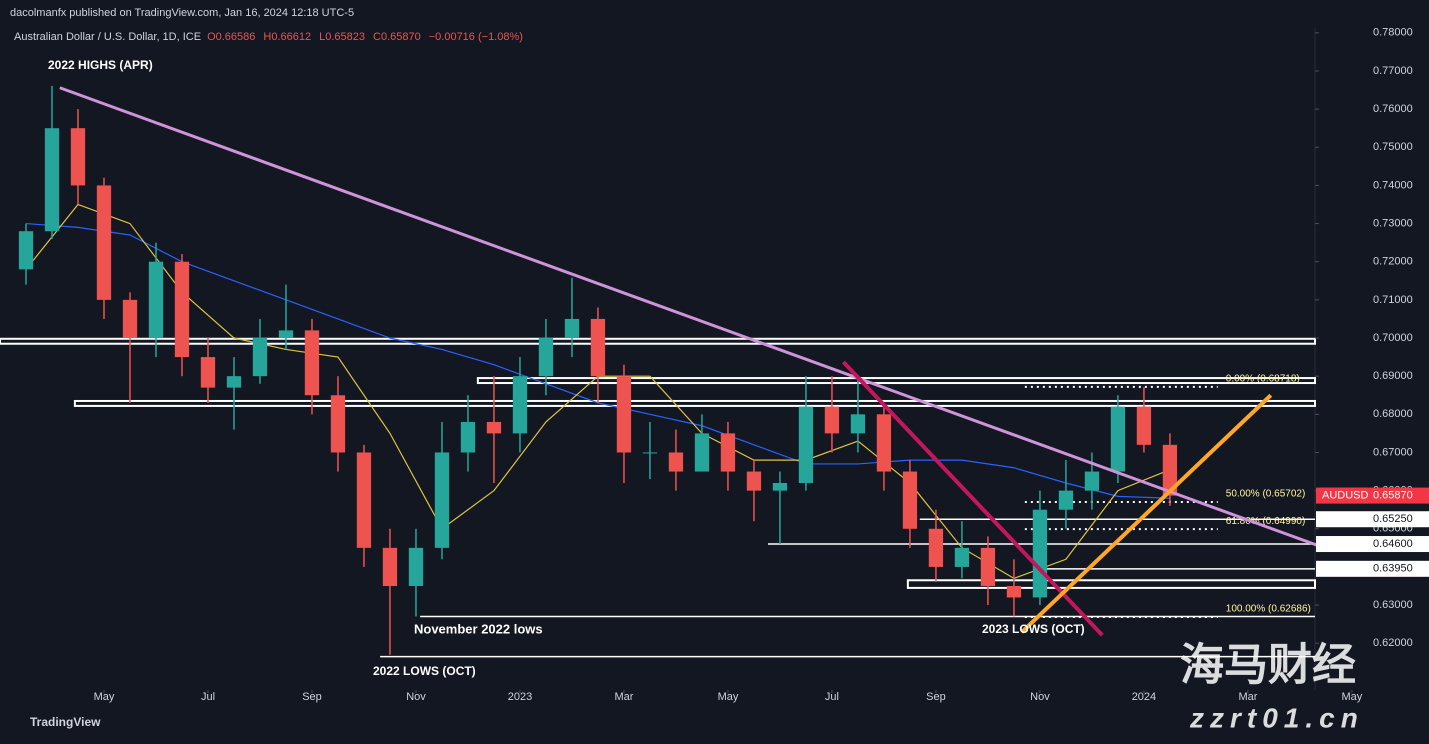  Describe the element at coordinates (287, 37) in the screenshot. I see `legend-value: H0.66612` at that location.